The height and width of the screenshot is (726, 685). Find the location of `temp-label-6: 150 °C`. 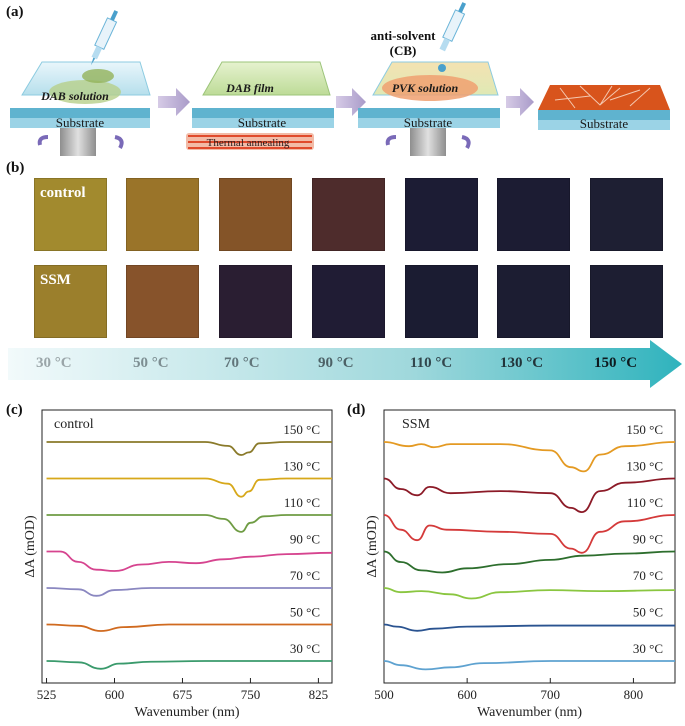

temp-label-6: 150 °C is located at coordinates (616, 363).